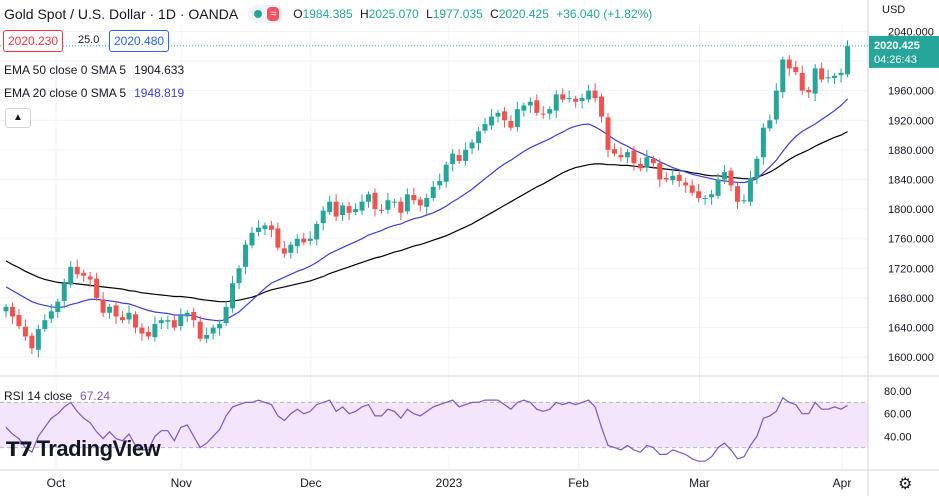 This screenshot has height=501, width=939. What do you see at coordinates (911, 358) in the screenshot?
I see `y-tick-label: 1600.000` at bounding box center [911, 358].